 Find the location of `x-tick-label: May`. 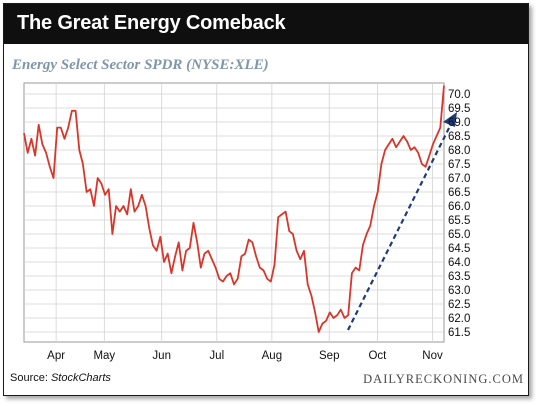

x-tick-label: May is located at coordinates (104, 356).